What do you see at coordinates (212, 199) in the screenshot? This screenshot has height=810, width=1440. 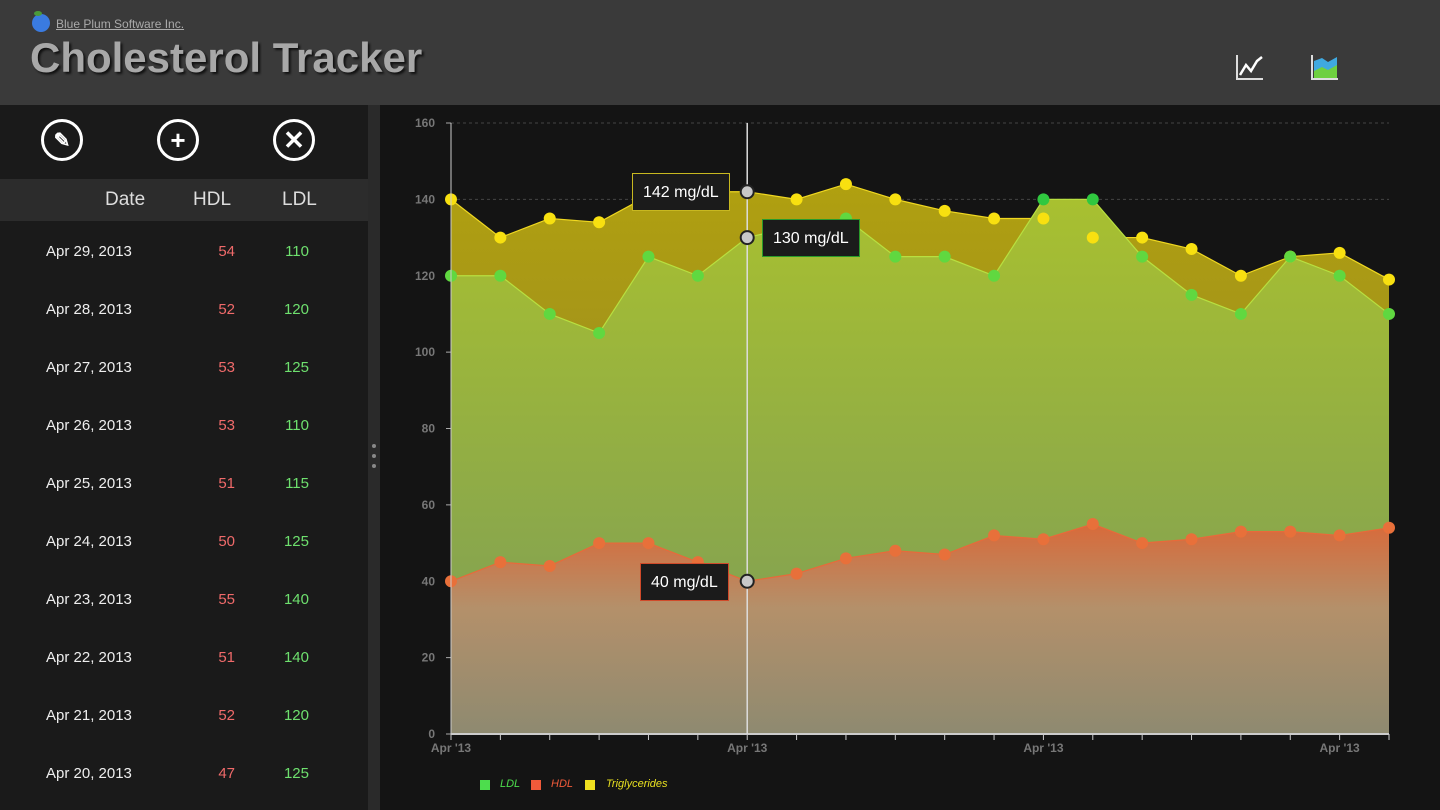 I see `header-hdl: HDL` at bounding box center [212, 199].